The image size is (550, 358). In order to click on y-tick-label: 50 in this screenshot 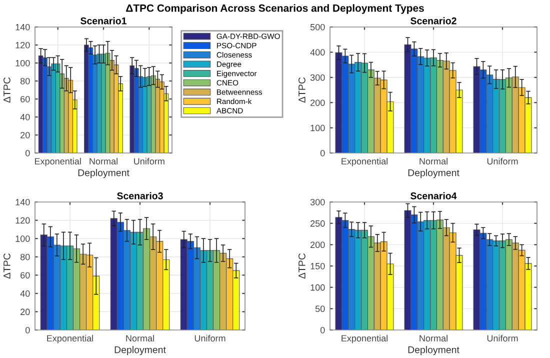, I will do `click(320, 309)`.